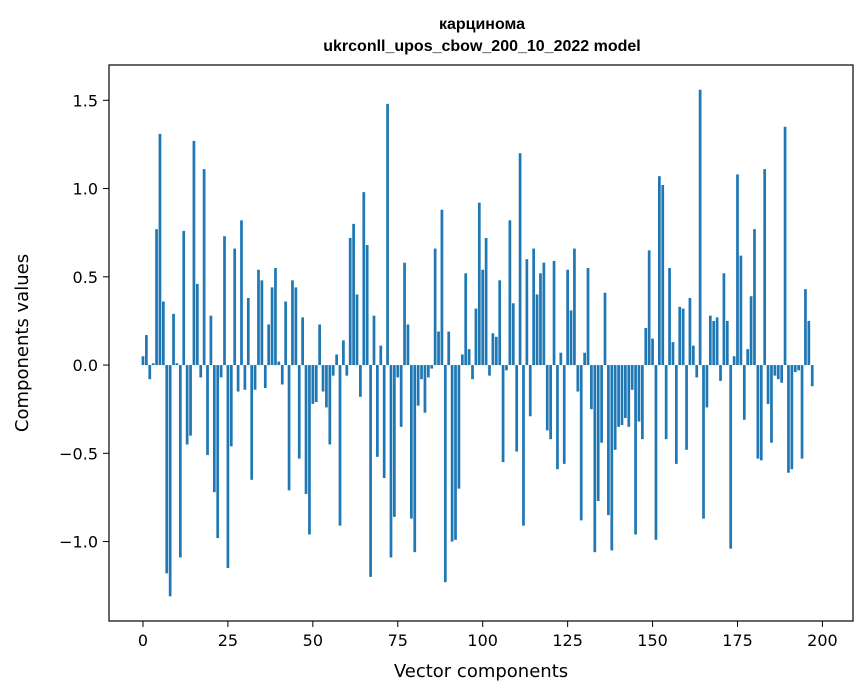  Describe the element at coordinates (228, 640) in the screenshot. I see `x-tick-label: 25` at that location.